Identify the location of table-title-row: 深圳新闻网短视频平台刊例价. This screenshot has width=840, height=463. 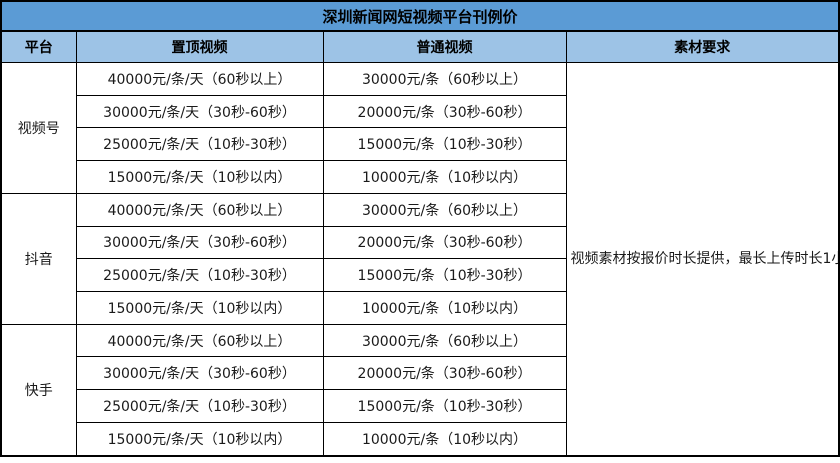
(420, 16).